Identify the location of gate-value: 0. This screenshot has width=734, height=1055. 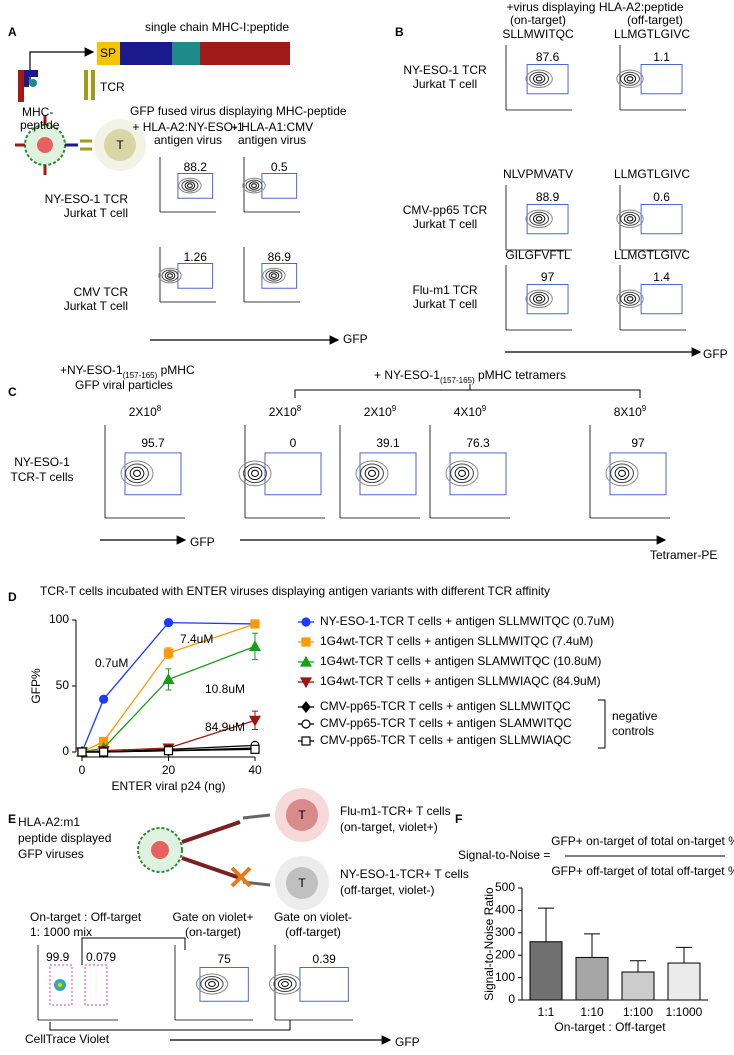
(293, 443).